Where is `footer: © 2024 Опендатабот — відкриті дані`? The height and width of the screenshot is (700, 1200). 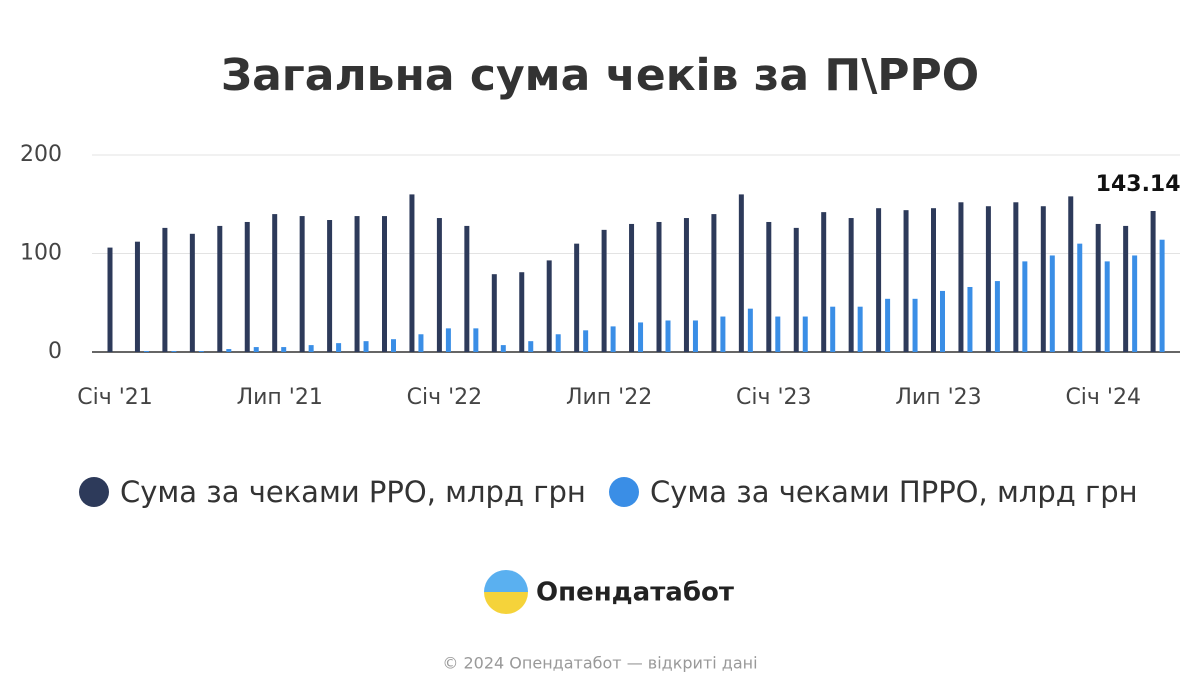 footer: © 2024 Опендатабот — відкриті дані is located at coordinates (599, 663).